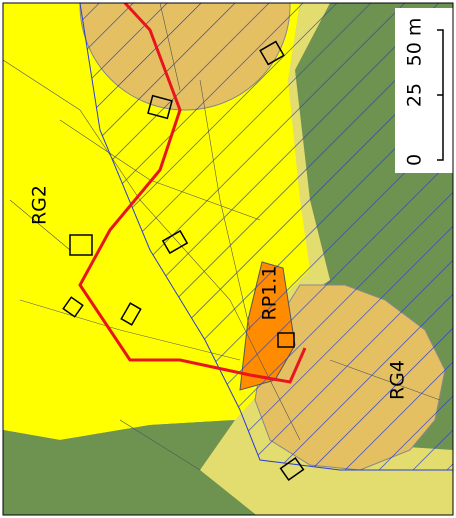 The image size is (456, 518). I want to click on zone-label: RG4, so click(398, 380).